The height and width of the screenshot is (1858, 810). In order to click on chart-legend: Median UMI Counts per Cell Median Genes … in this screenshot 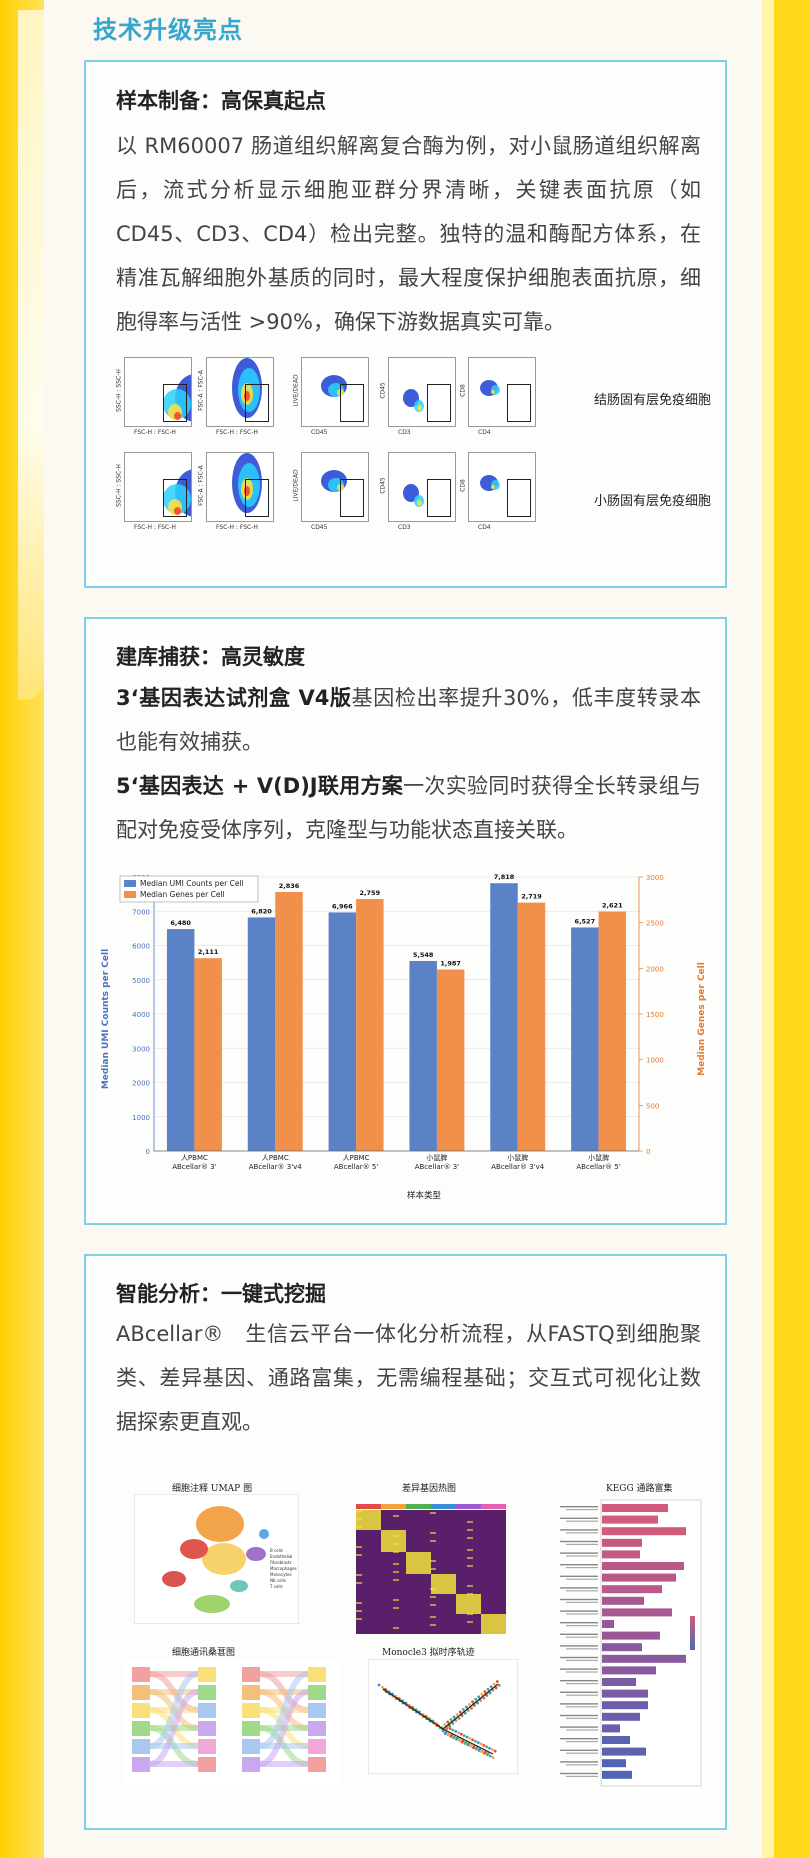, I will do `click(189, 889)`.